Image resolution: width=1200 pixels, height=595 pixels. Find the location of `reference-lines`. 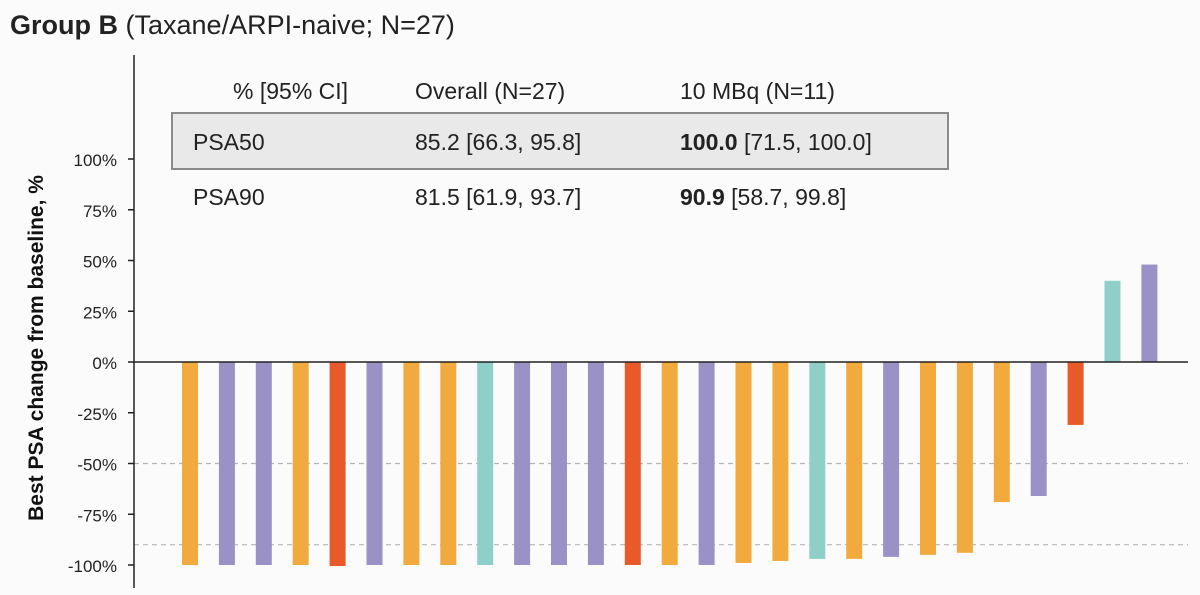

reference-lines is located at coordinates (661, 504).